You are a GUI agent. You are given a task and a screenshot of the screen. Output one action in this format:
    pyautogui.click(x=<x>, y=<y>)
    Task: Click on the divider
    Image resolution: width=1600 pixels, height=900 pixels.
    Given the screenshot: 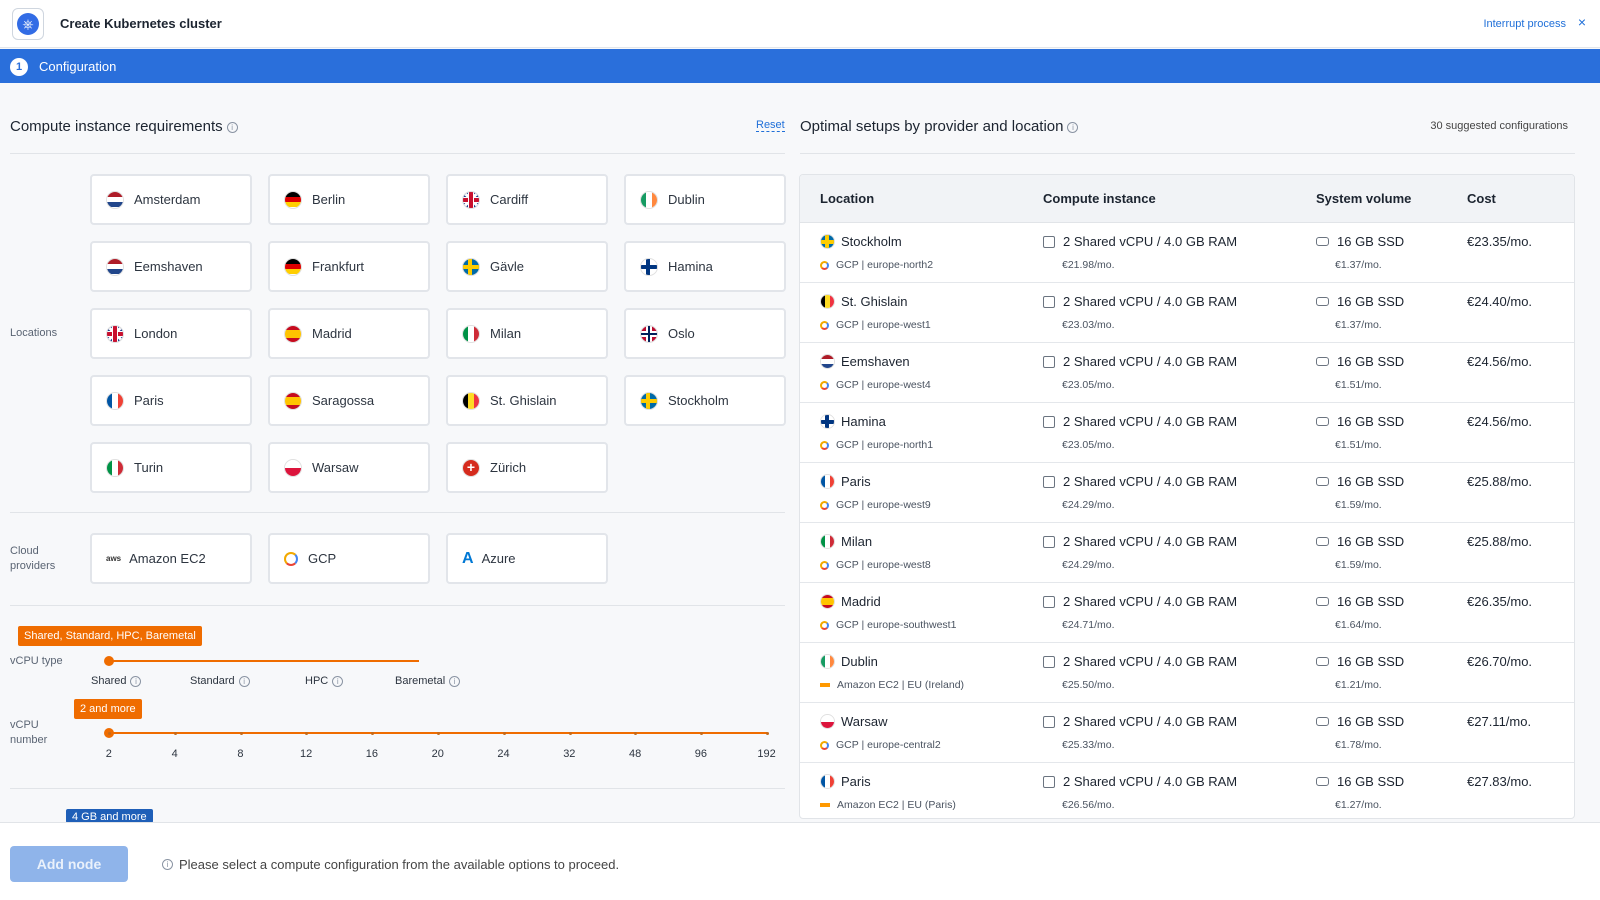 What is the action you would take?
    pyautogui.click(x=397, y=605)
    